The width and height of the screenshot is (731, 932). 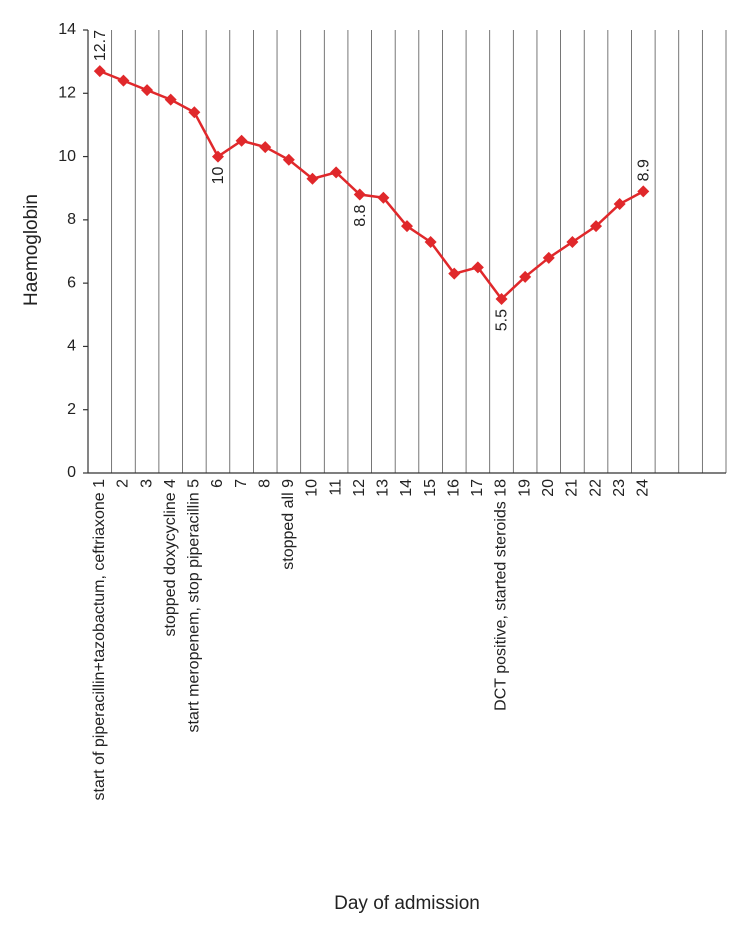 I want to click on y-tick-label: 2, so click(x=71, y=409).